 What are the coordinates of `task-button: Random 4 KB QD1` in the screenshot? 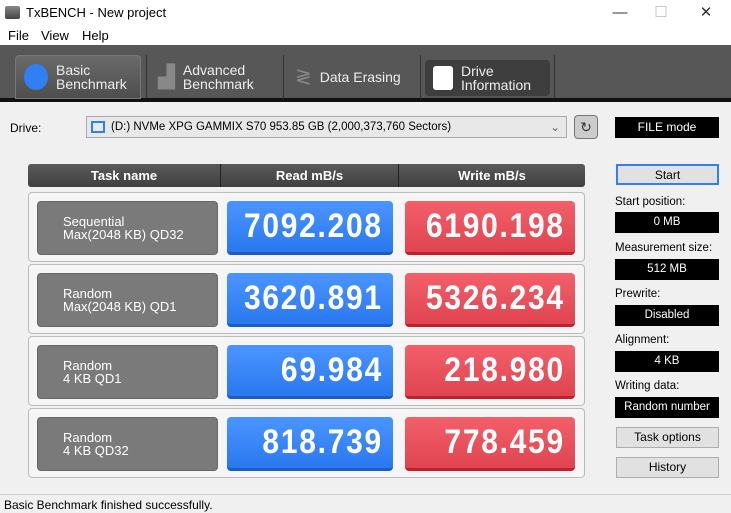 It's located at (127, 372).